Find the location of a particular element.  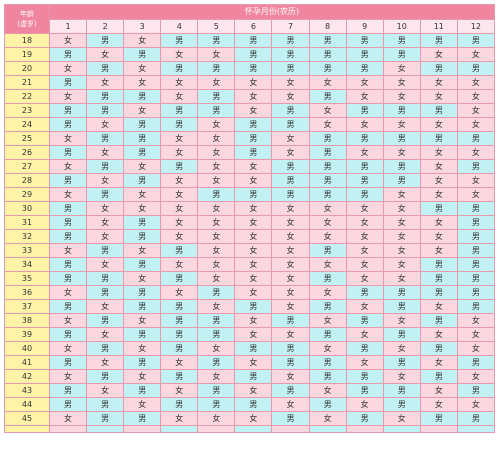

age-column-header: 年龄 (虚岁) is located at coordinates (27, 19).